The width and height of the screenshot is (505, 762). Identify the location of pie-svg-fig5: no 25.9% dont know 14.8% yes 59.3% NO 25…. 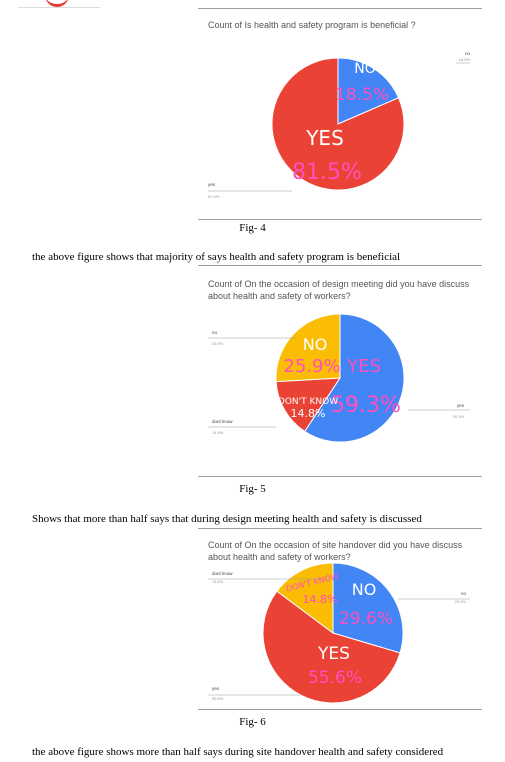
(339, 378).